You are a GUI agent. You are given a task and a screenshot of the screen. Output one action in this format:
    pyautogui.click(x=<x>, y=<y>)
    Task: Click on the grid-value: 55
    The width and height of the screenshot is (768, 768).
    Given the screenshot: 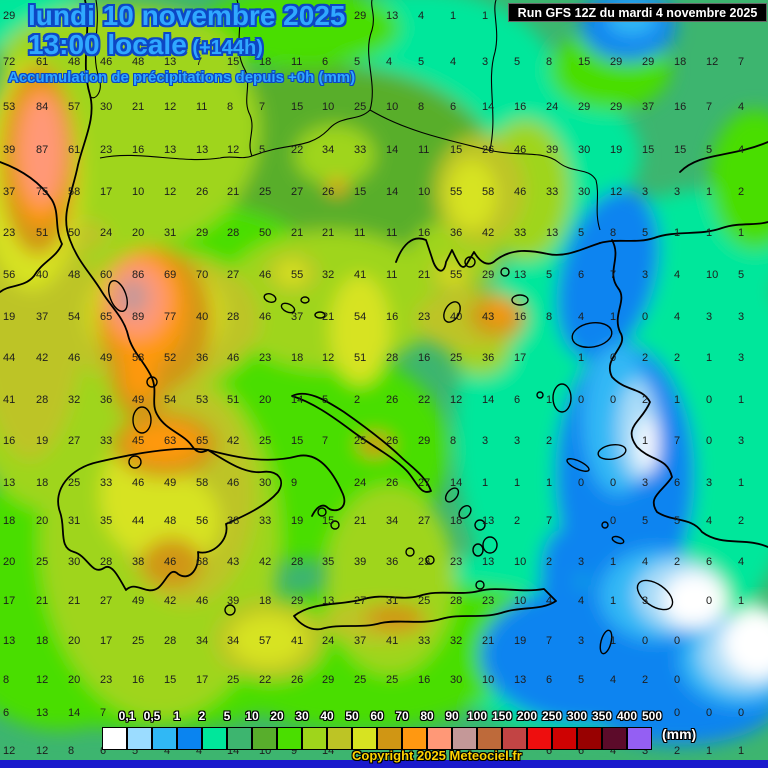 What is the action you would take?
    pyautogui.click(x=297, y=275)
    